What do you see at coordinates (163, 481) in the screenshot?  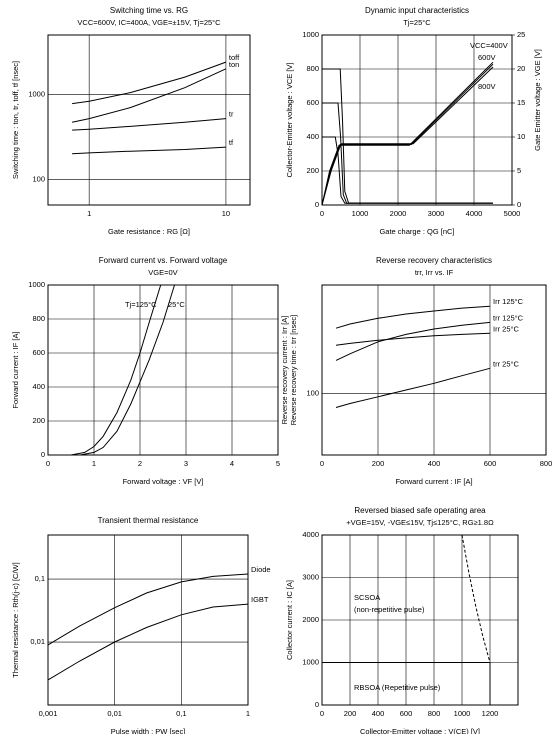 I see `x-axis-label: Forward voltage : VF [V]` at bounding box center [163, 481].